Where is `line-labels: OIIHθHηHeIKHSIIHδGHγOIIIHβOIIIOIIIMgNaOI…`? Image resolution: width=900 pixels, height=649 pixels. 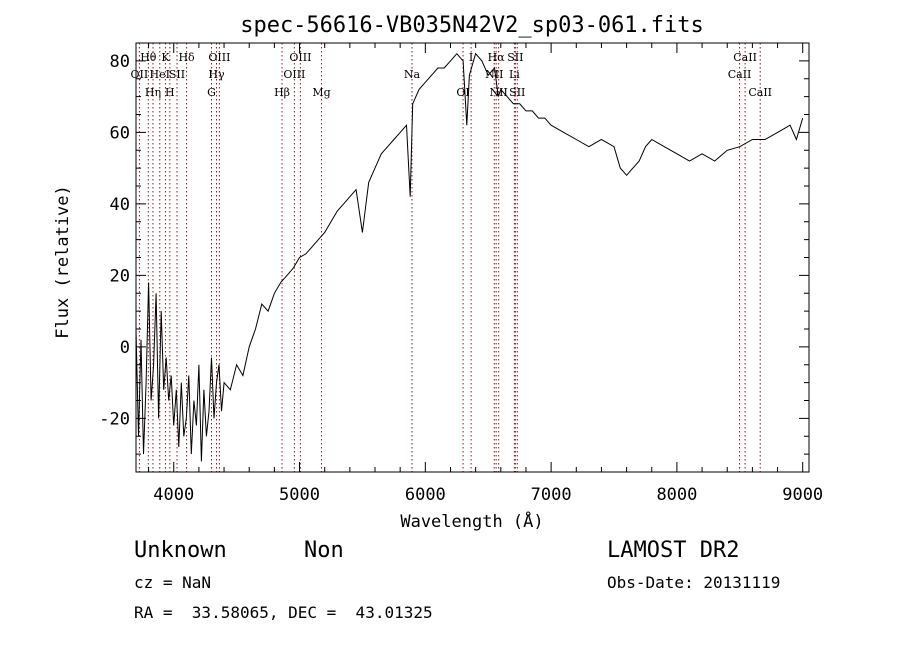 line-labels: OIIHθHηHeIKHSIIHδGHγOIIIHβOIIIOIIIMgNaOI… is located at coordinates (451, 75).